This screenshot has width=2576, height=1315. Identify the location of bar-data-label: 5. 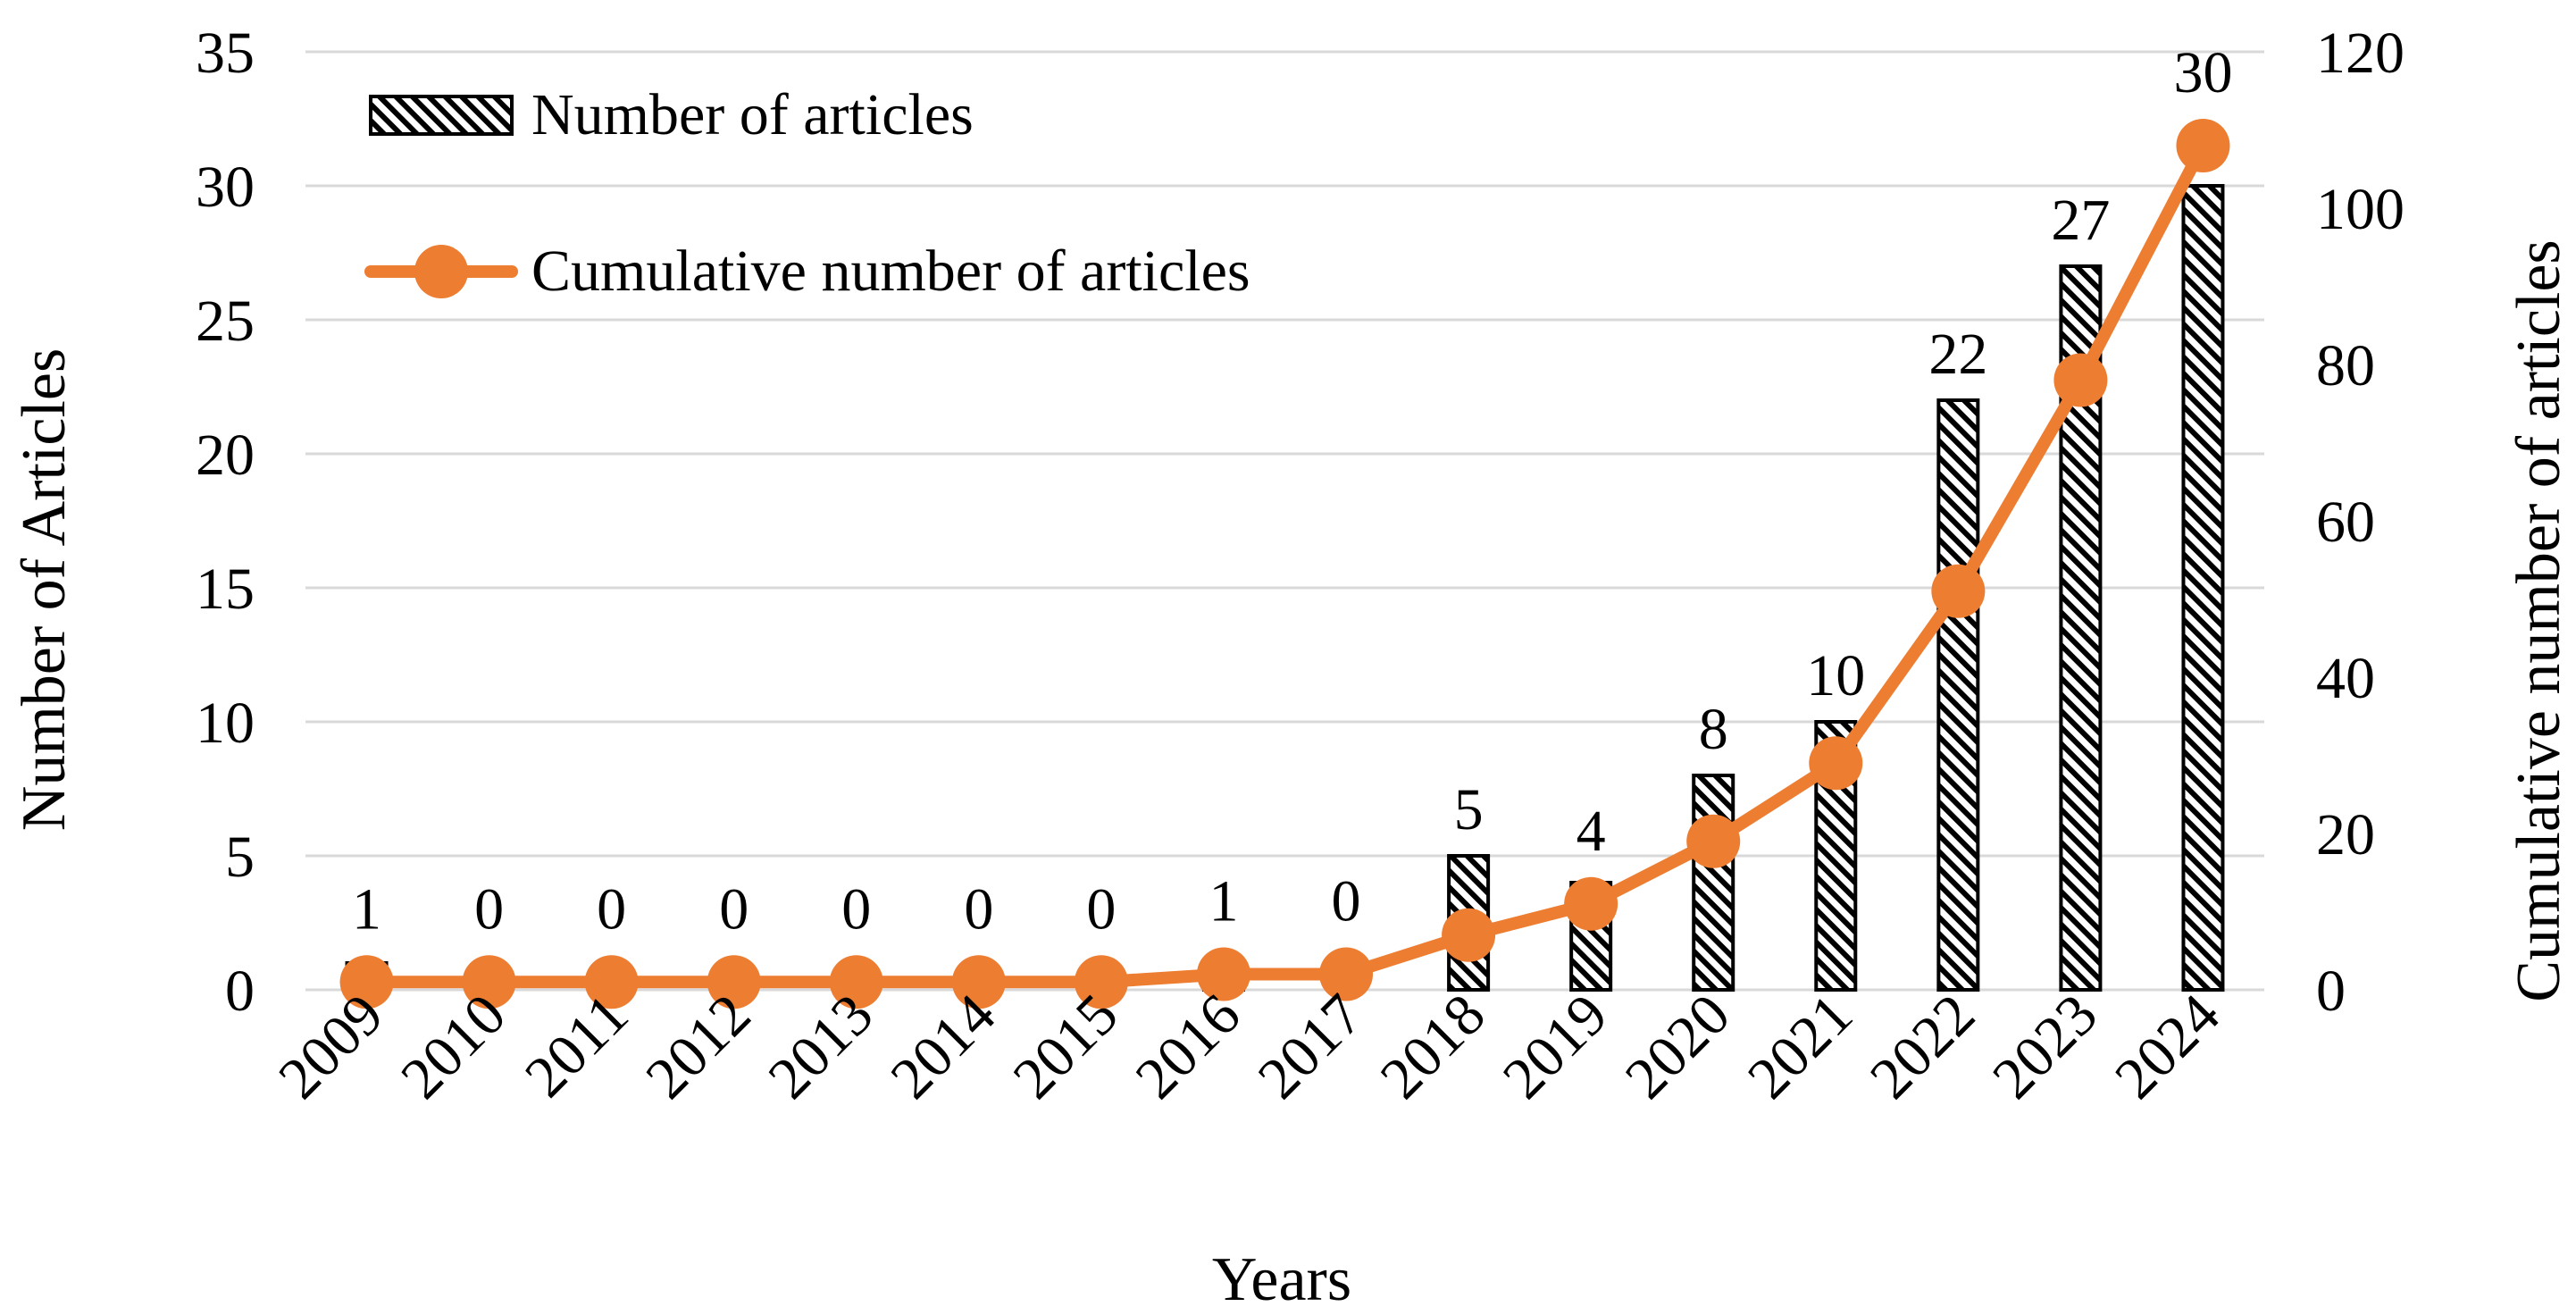
(1469, 809).